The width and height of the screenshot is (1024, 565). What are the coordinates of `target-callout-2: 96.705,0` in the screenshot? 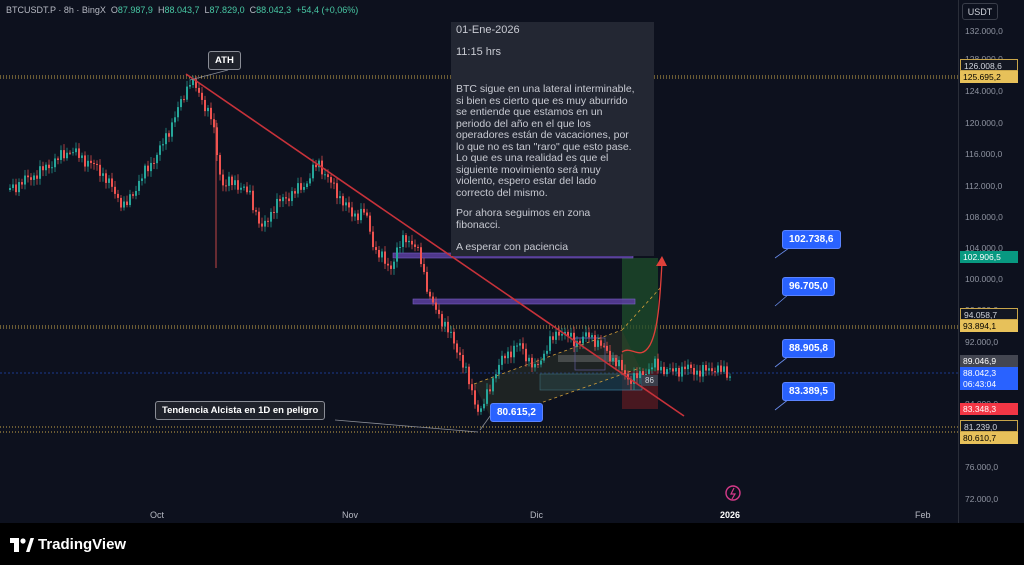 It's located at (808, 286).